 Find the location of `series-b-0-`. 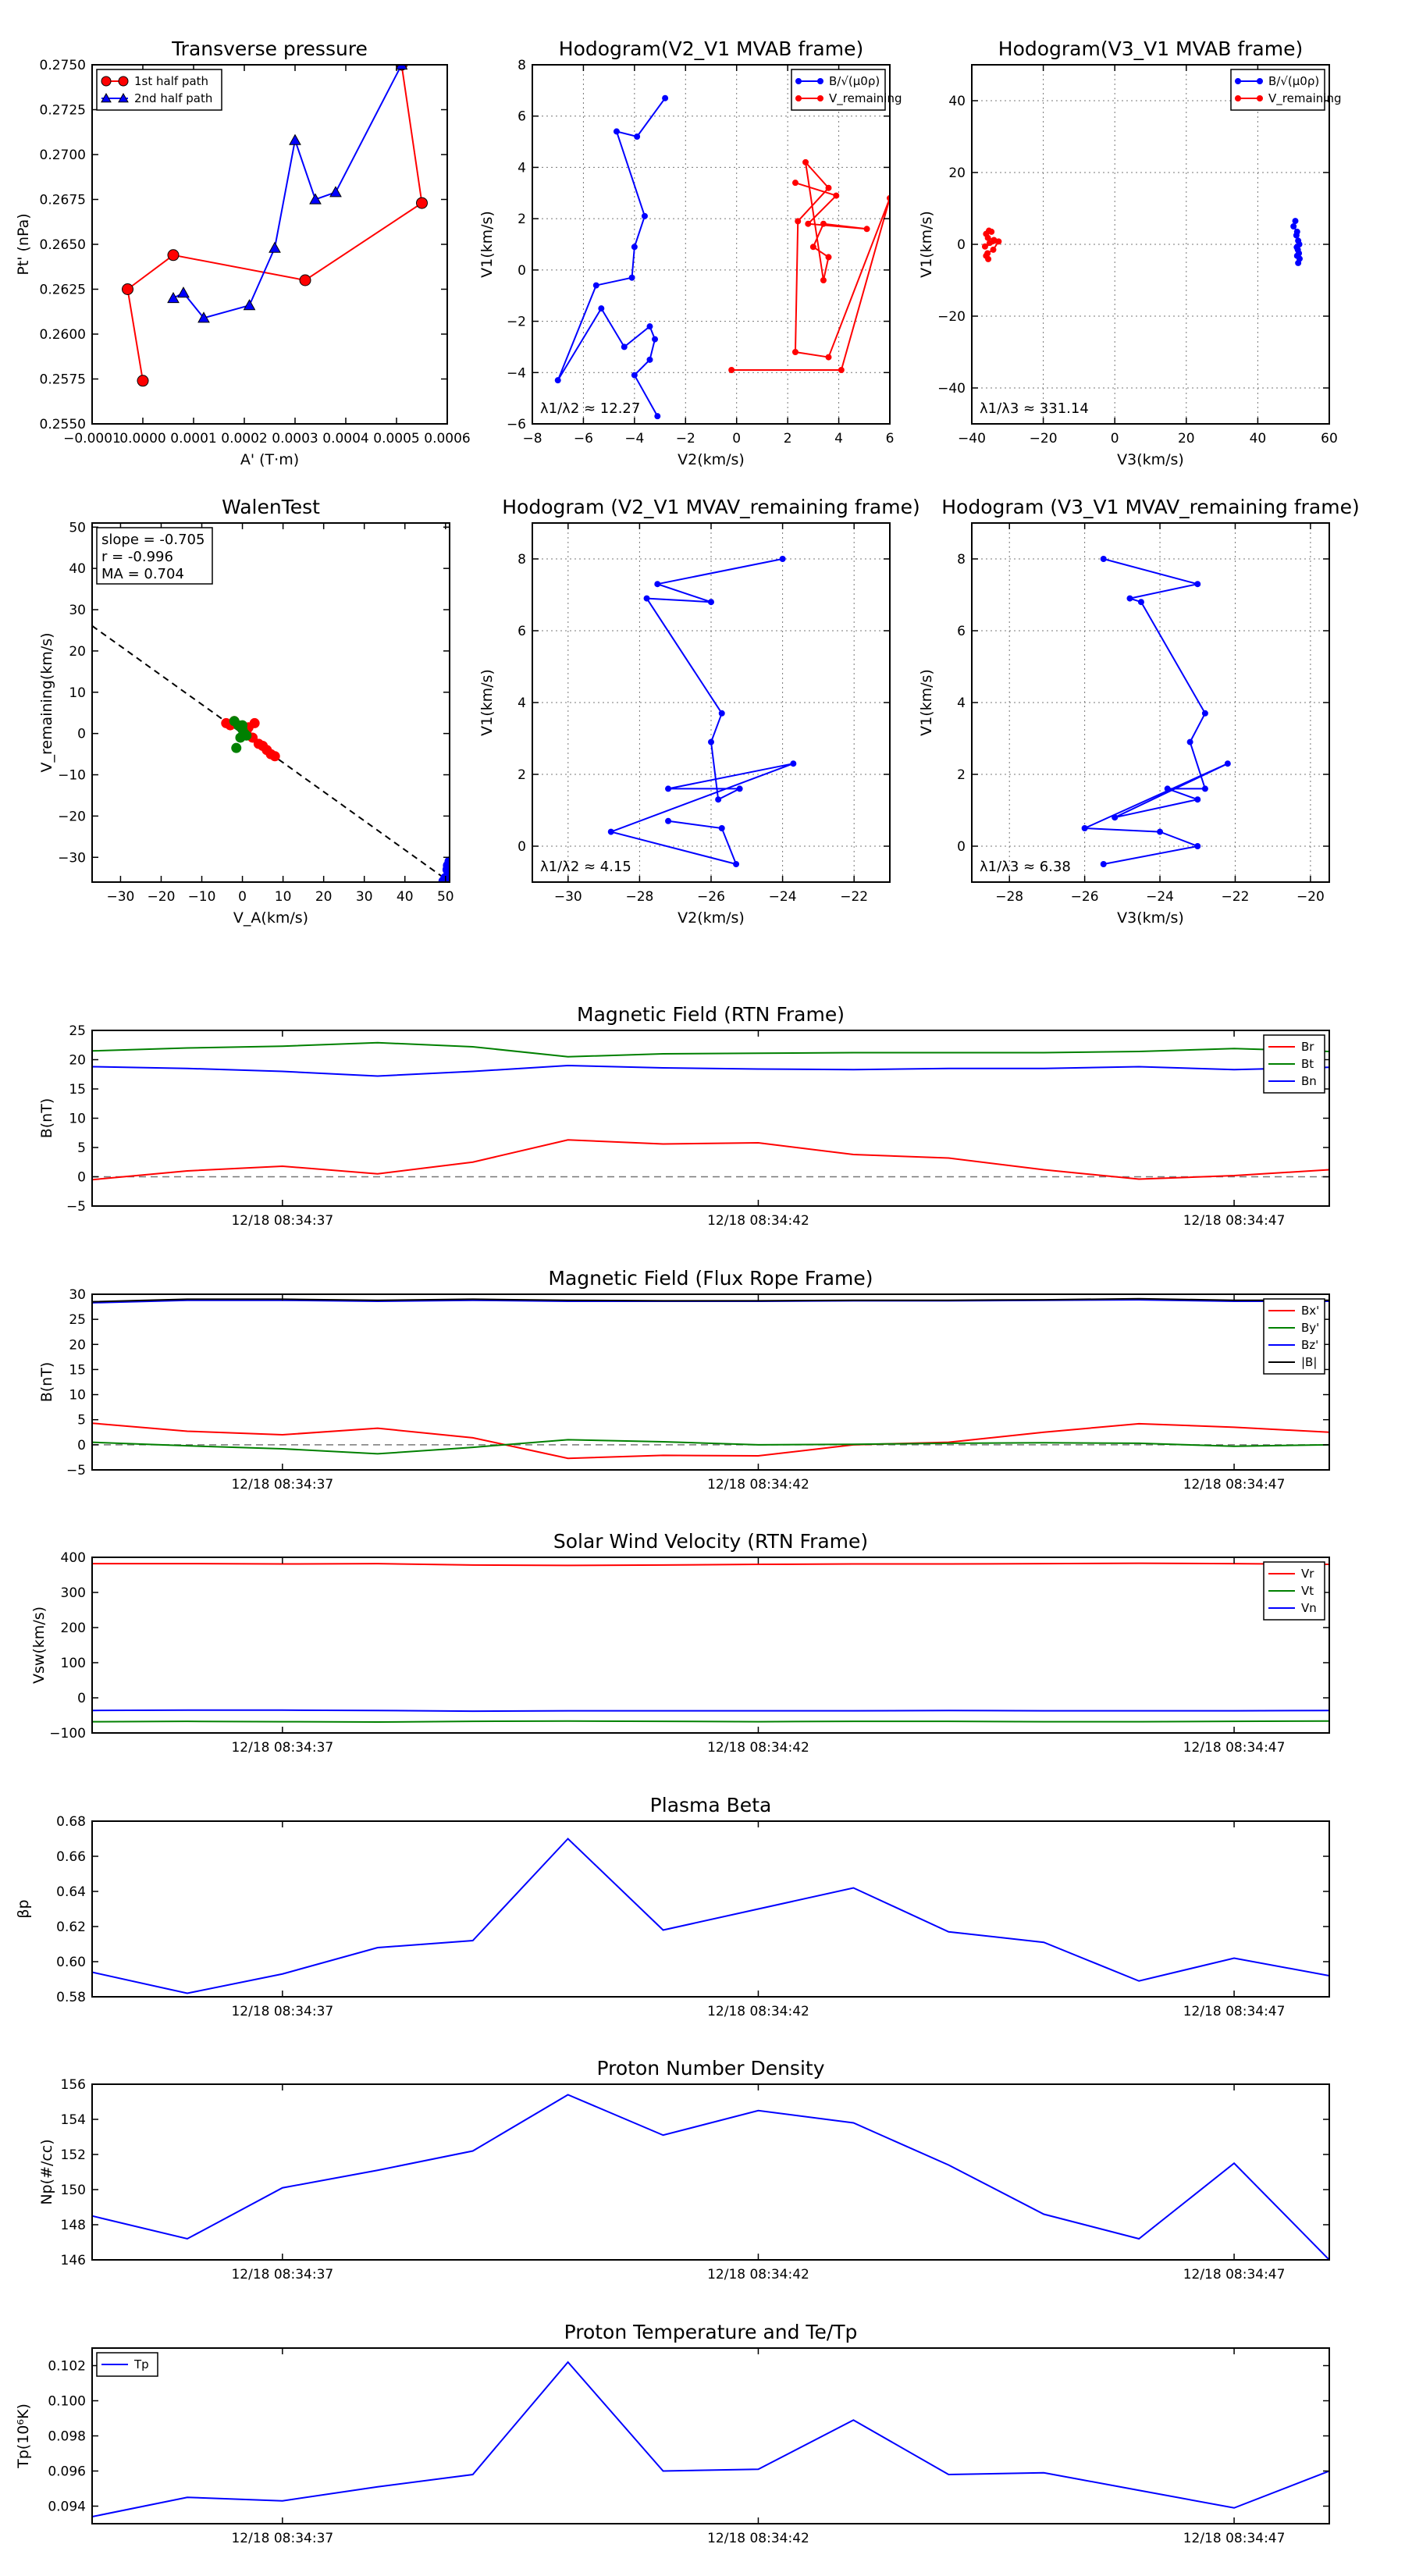

series-b-0- is located at coordinates (611, 257).